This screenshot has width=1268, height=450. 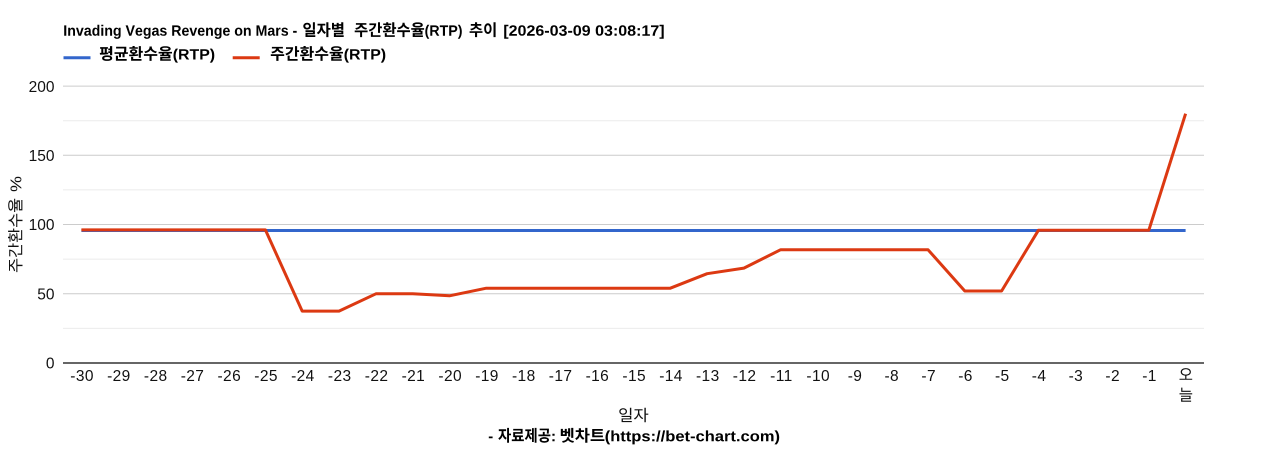 I want to click on svg-text: -14, so click(x=671, y=376).